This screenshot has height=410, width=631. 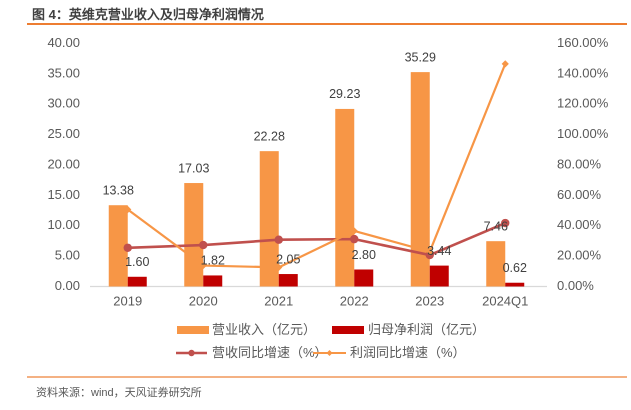 What do you see at coordinates (354, 300) in the screenshot?
I see `x-tick-label: 2022` at bounding box center [354, 300].